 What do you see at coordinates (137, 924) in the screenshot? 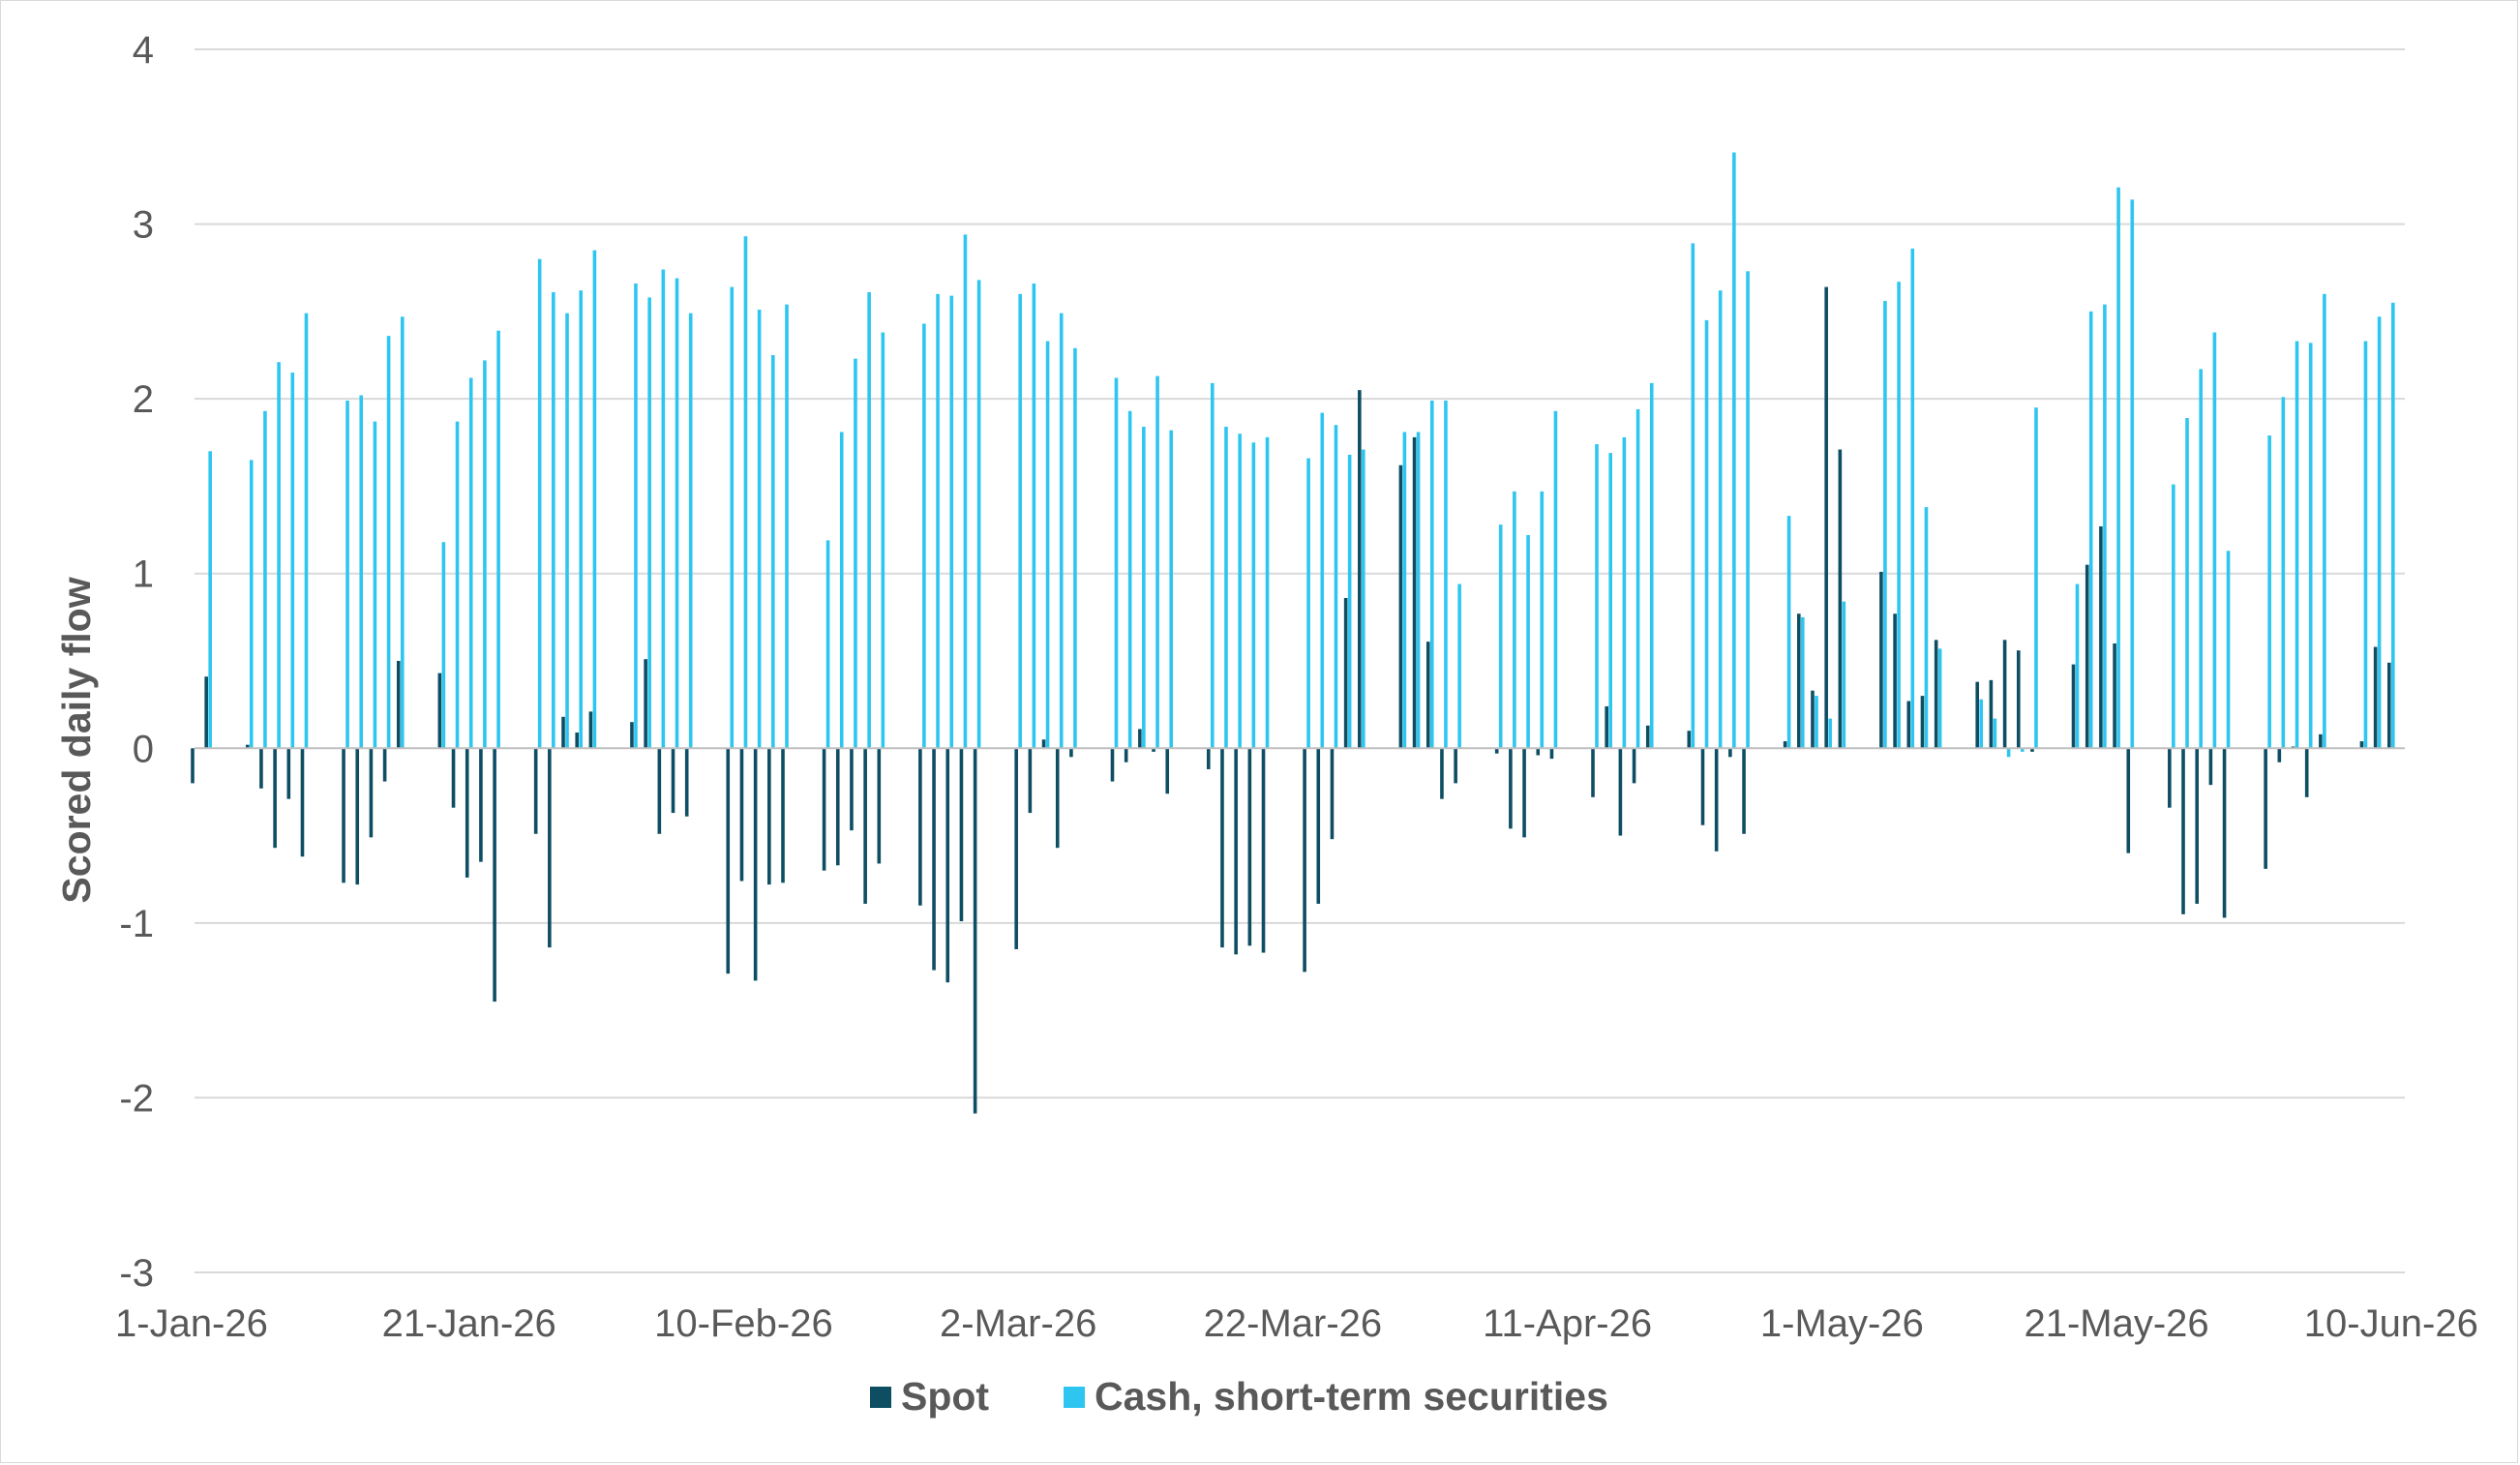
I see `y-tick-label: -1` at bounding box center [137, 924].